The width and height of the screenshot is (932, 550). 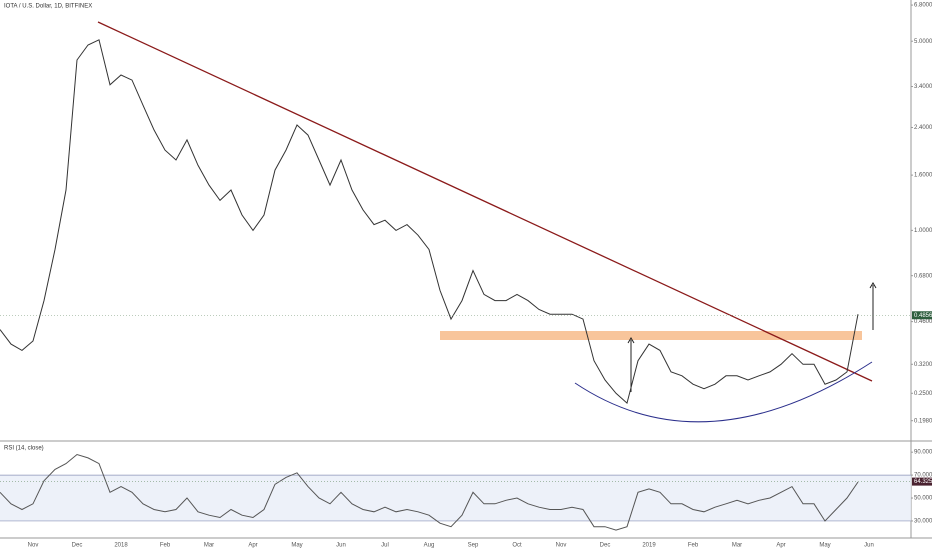 I want to click on y-tick-label: 1.6000, so click(x=923, y=176).